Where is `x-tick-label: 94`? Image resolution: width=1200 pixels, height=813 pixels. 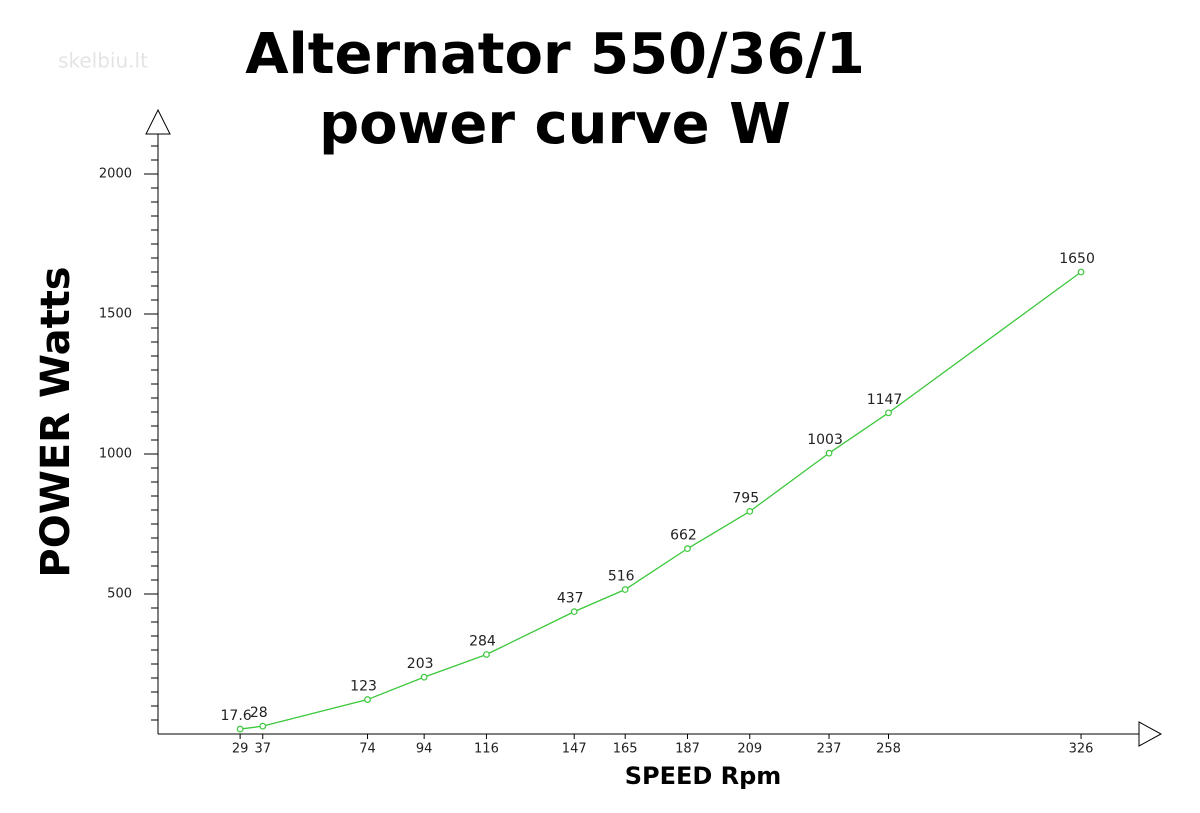 x-tick-label: 94 is located at coordinates (424, 749).